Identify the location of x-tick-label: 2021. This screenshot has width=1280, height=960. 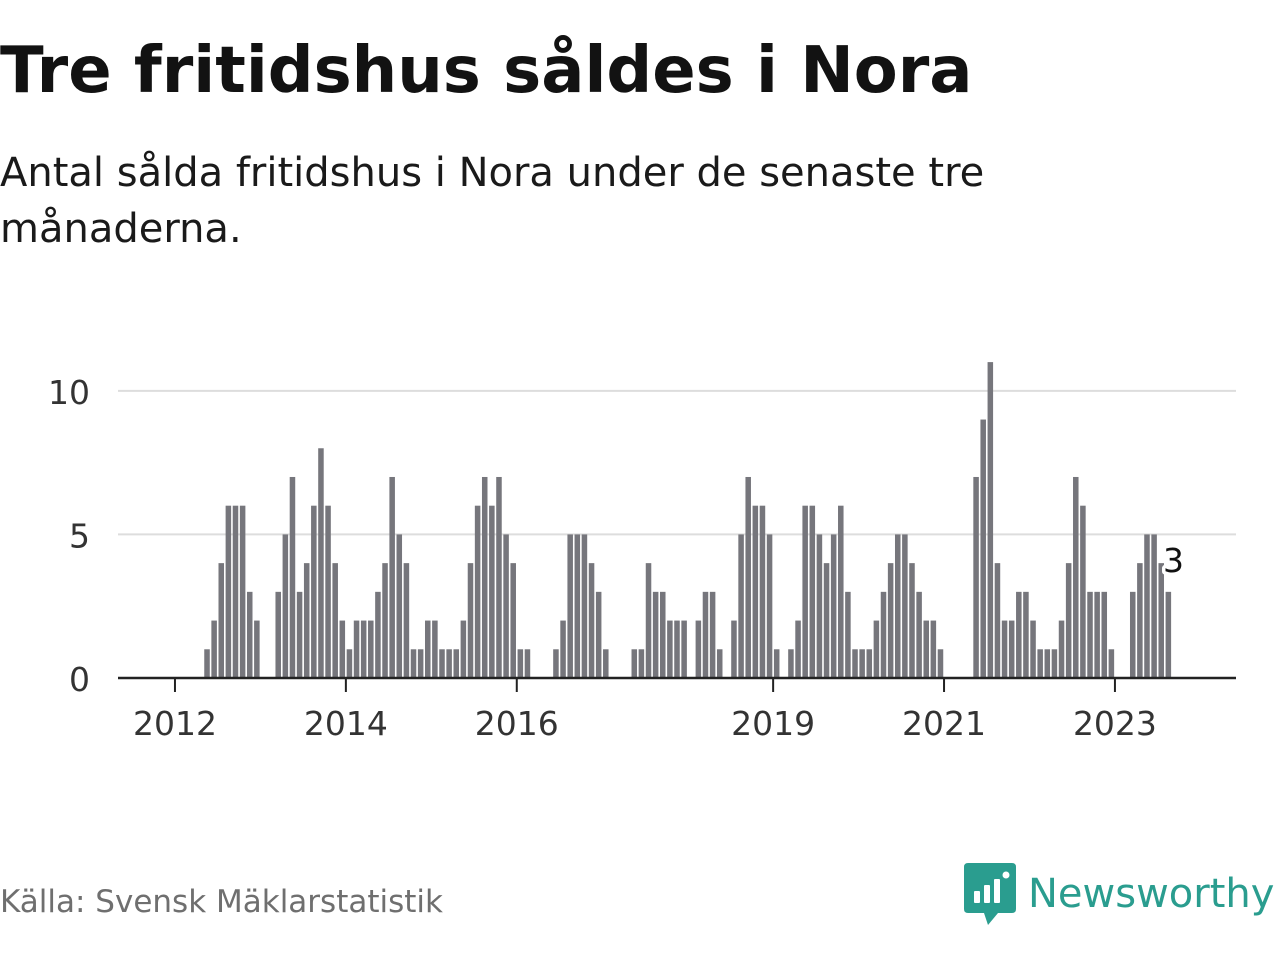
(944, 723).